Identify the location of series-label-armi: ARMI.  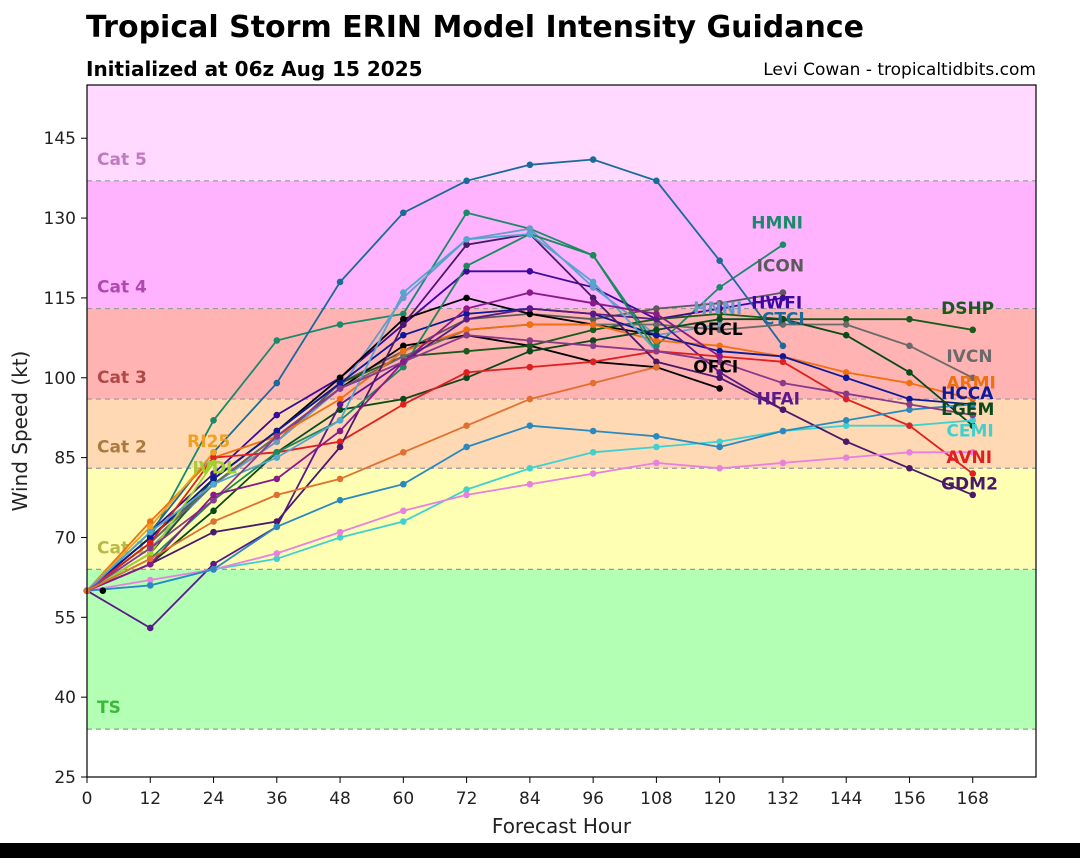
(971, 383).